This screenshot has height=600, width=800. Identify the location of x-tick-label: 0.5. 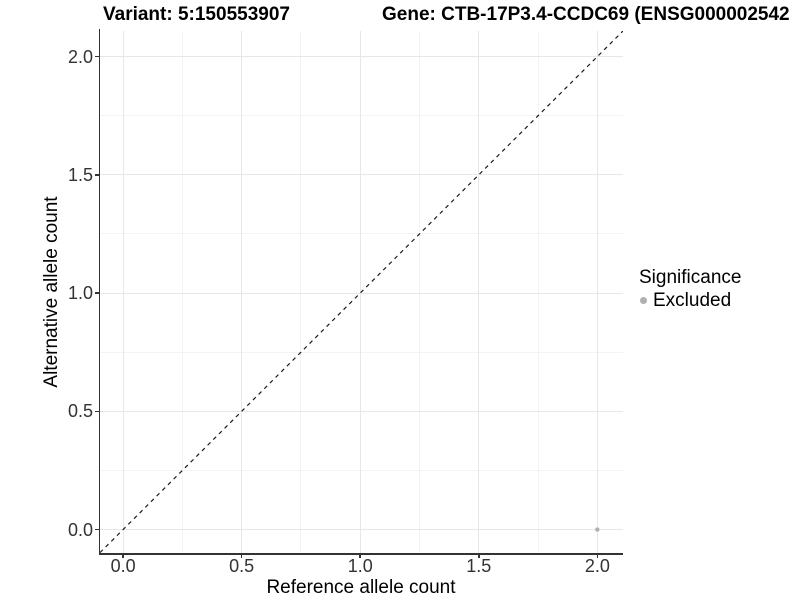
(242, 566).